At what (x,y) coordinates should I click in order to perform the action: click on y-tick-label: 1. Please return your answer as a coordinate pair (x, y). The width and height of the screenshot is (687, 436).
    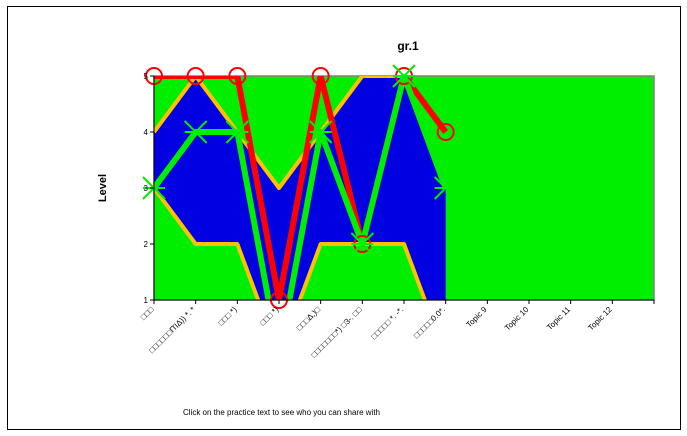
    Looking at the image, I should click on (146, 300).